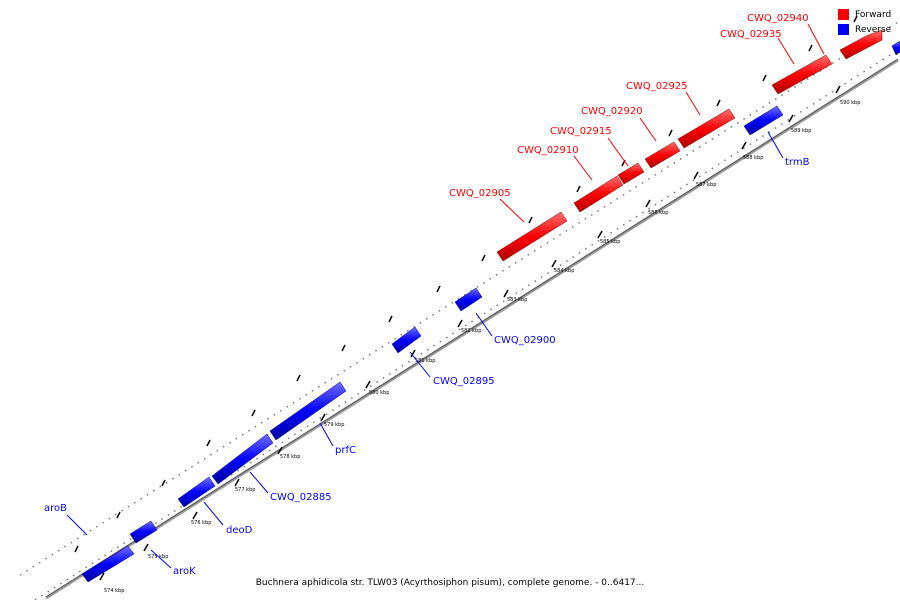 Image resolution: width=900 pixels, height=600 pixels. I want to click on tick-label: 580 kbp, so click(379, 393).